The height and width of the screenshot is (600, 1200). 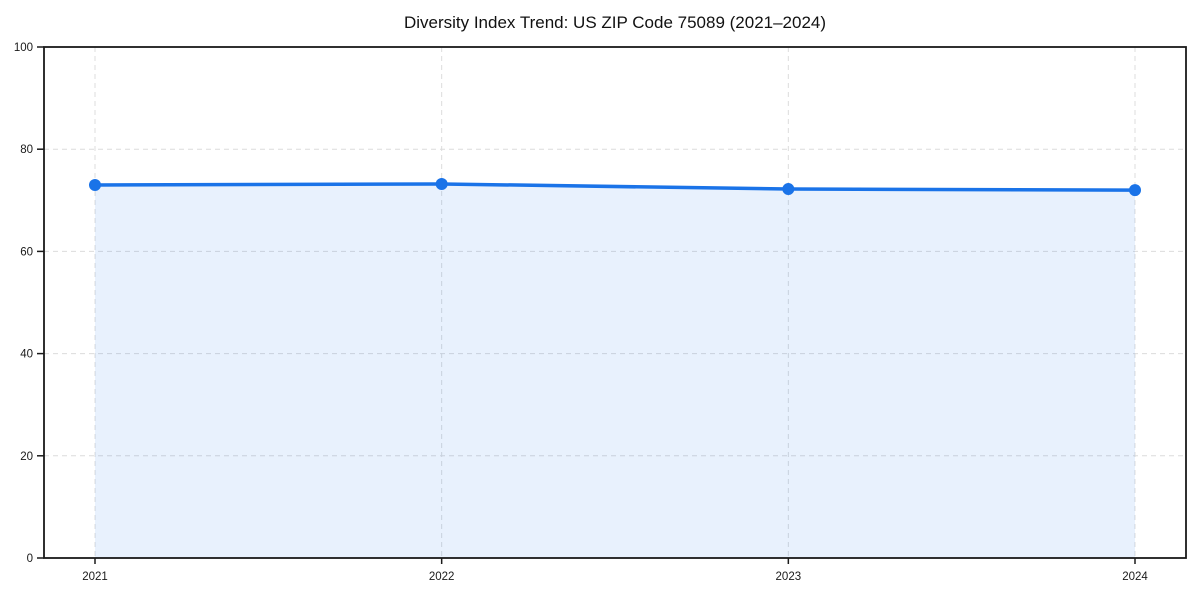 What do you see at coordinates (1135, 577) in the screenshot?
I see `x-tick-label: 2024` at bounding box center [1135, 577].